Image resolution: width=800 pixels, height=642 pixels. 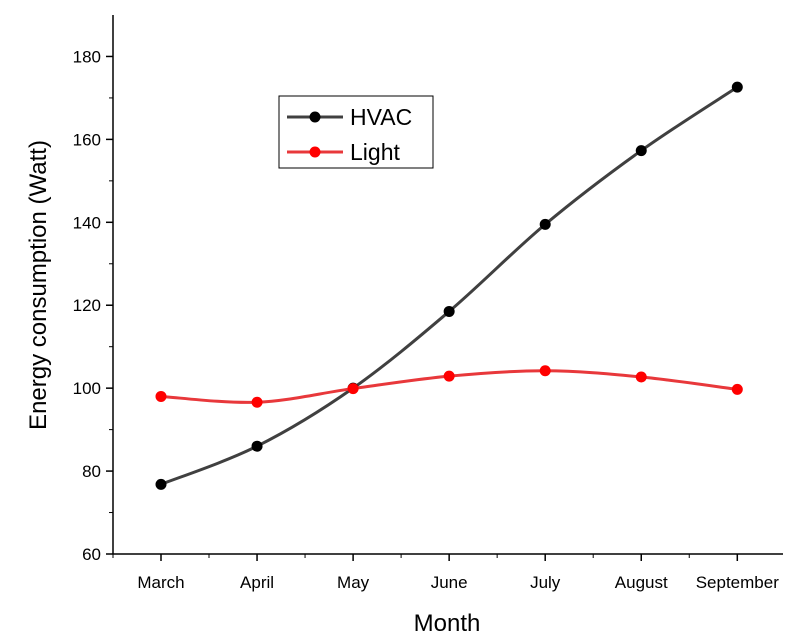 I want to click on x-tick-label: March, so click(x=160, y=582).